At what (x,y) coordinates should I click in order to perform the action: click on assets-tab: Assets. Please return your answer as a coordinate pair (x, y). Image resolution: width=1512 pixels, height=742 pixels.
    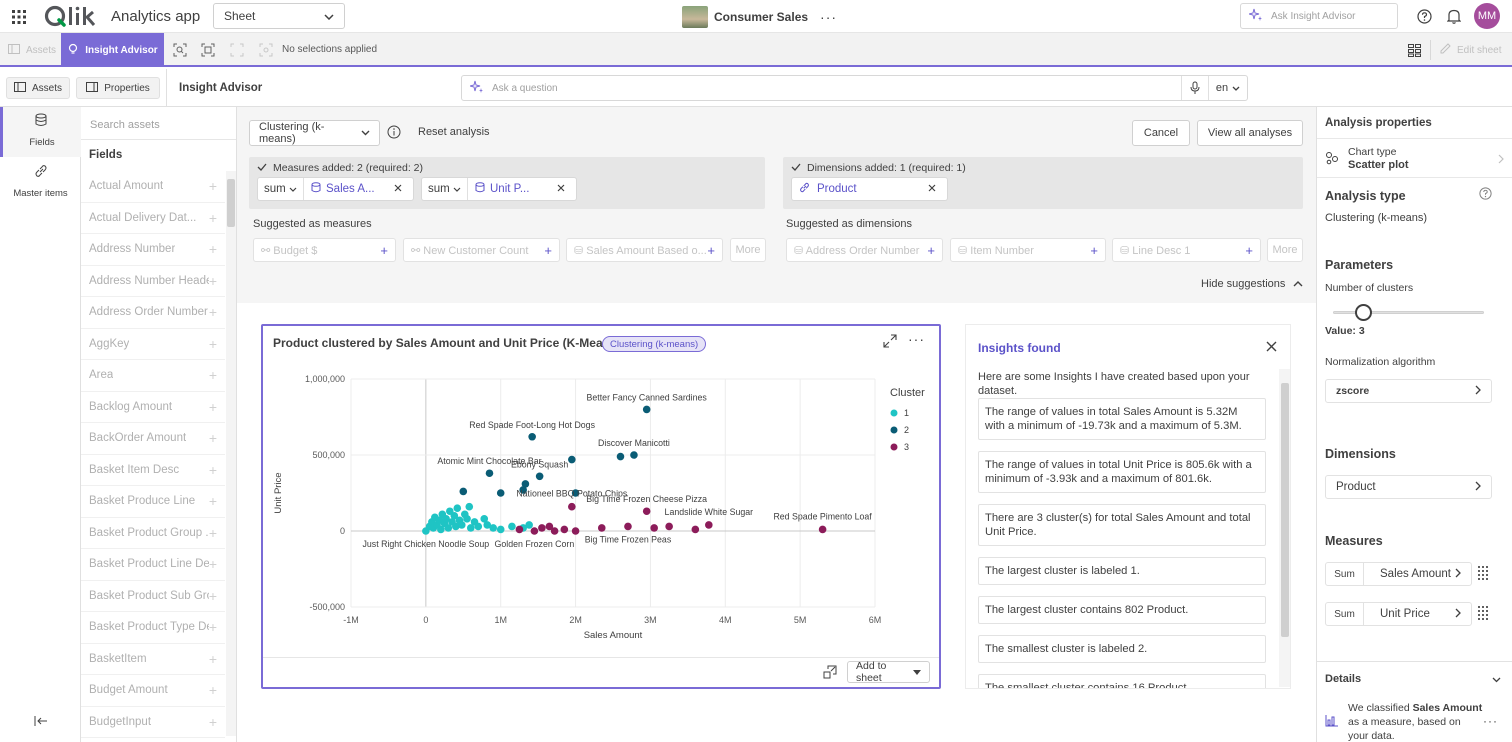
    Looking at the image, I should click on (38, 88).